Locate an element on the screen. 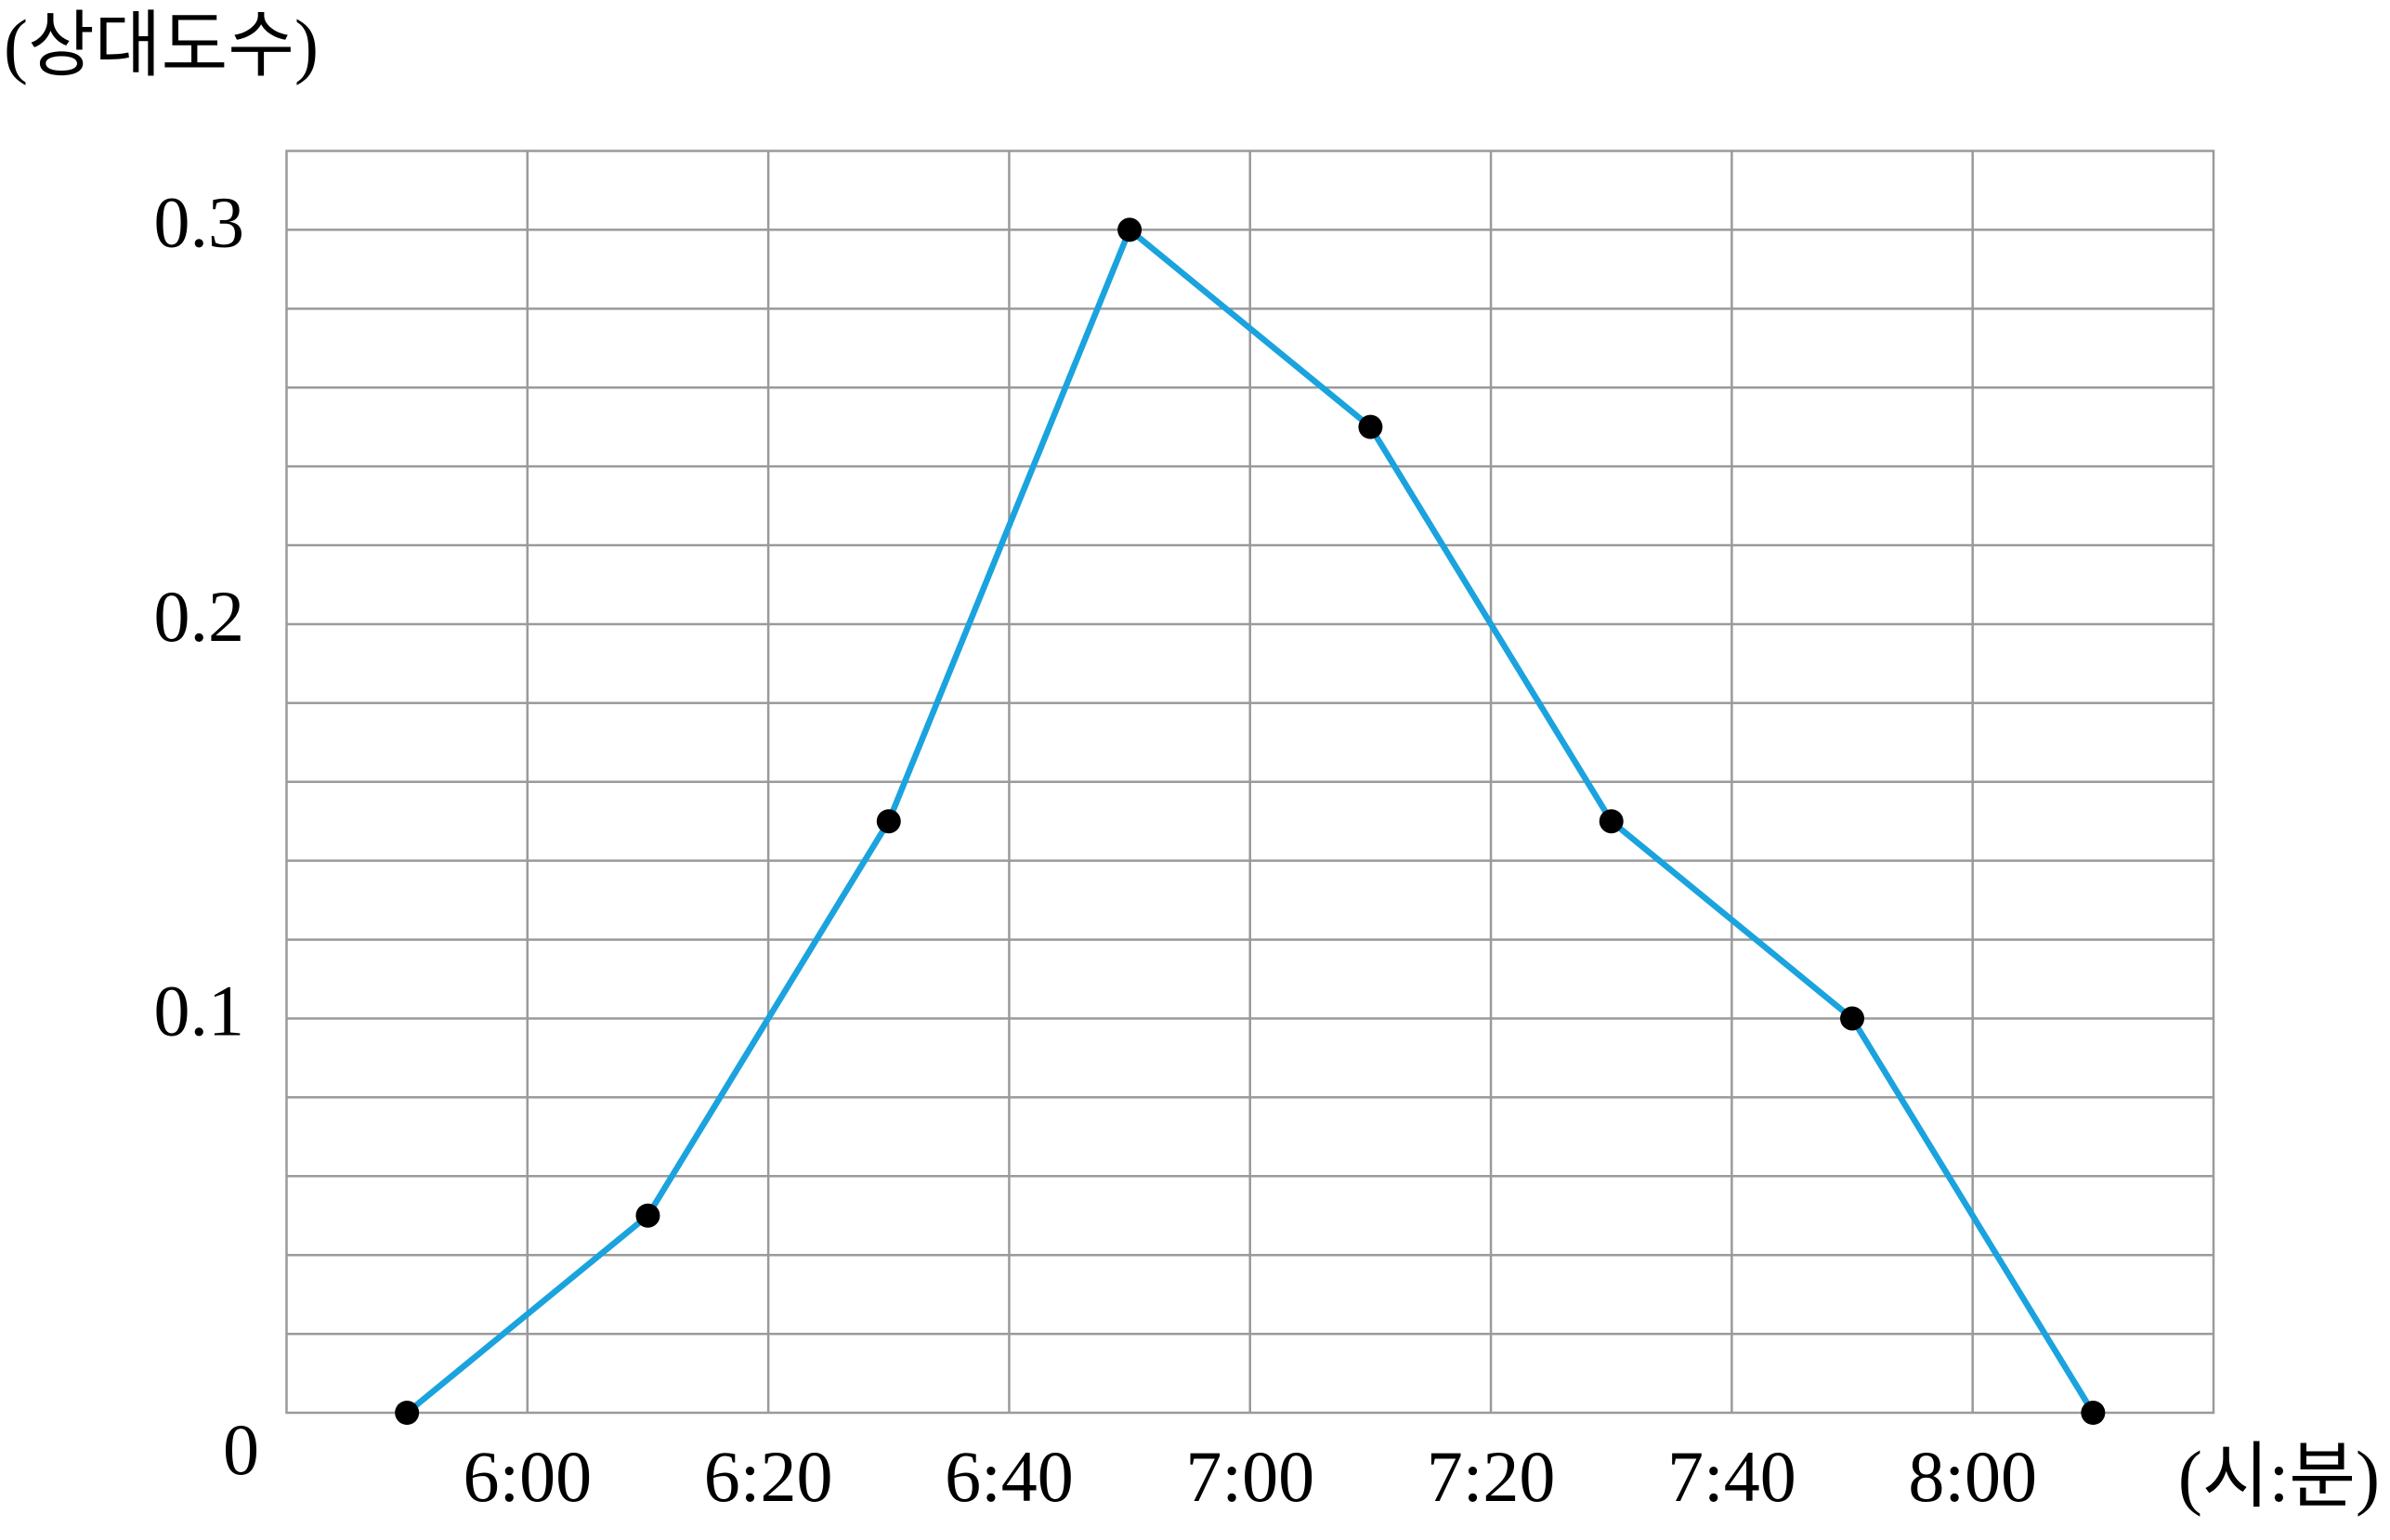 This screenshot has height=1540, width=2390. y-tick-label: 0.1 is located at coordinates (199, 1010).